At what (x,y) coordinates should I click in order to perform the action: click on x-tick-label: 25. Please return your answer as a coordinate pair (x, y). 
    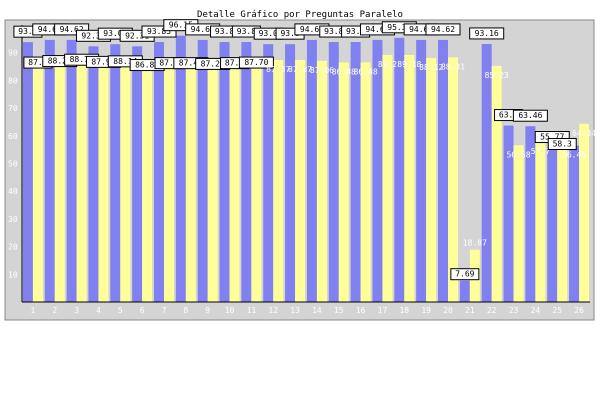
    Looking at the image, I should click on (557, 310).